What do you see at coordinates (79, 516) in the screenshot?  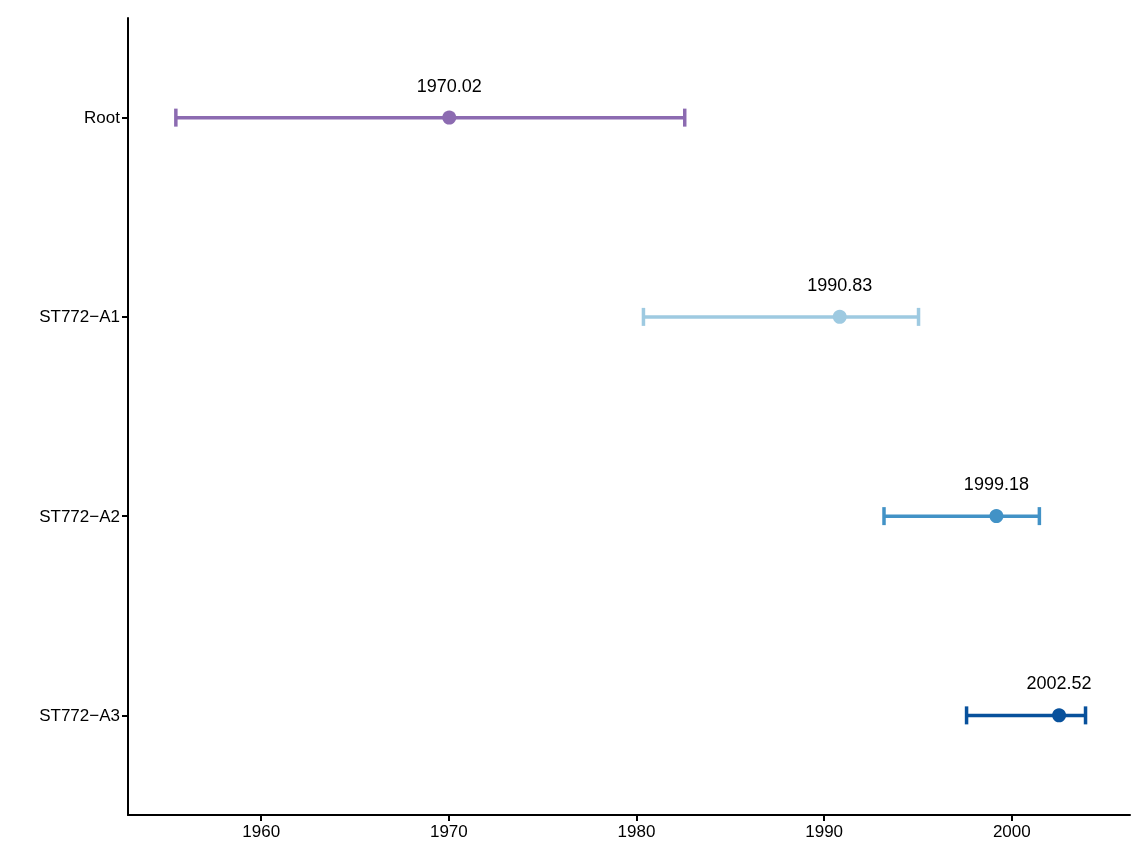 I see `y-tick-label: ST772−A2` at bounding box center [79, 516].